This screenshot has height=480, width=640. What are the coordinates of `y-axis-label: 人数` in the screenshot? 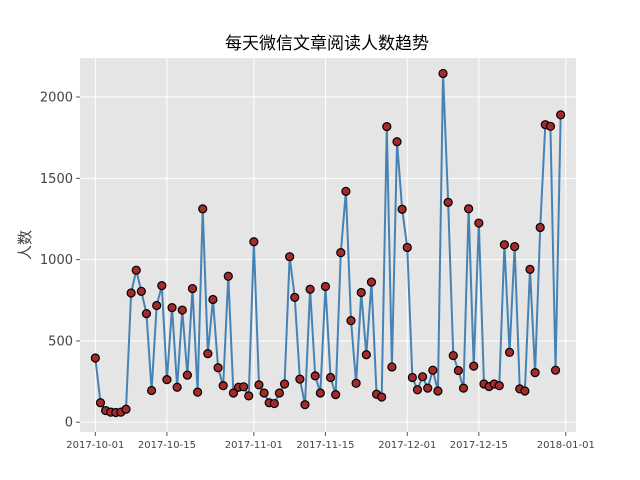 It's located at (25, 245).